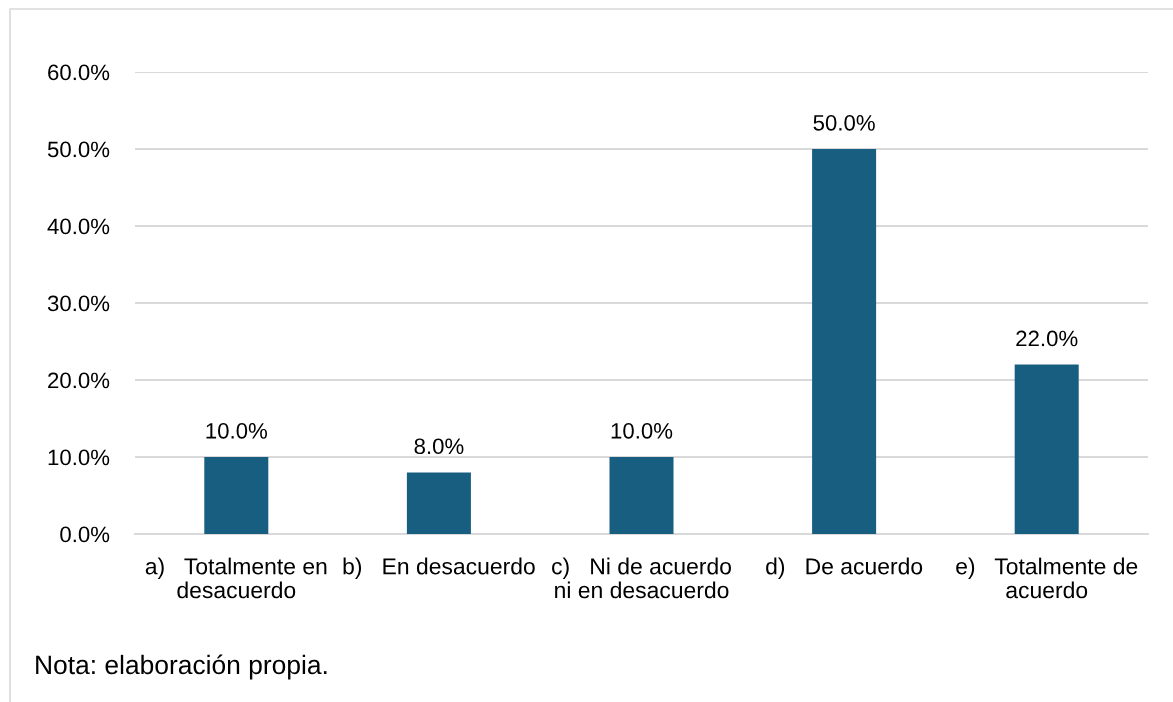 This screenshot has width=1173, height=702. What do you see at coordinates (78, 303) in the screenshot?
I see `y-tick-label: 30.0%` at bounding box center [78, 303].